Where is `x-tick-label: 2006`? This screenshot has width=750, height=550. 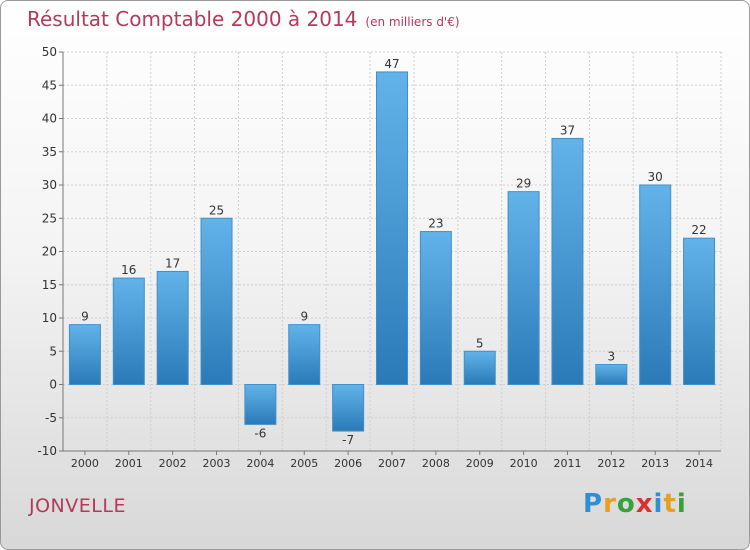
x-tick-label: 2006 is located at coordinates (348, 463).